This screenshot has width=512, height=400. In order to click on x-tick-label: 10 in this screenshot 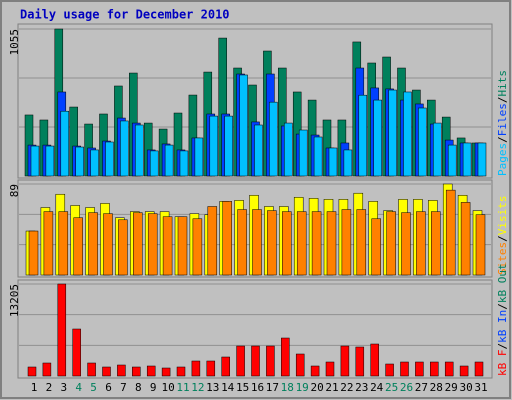, I will do `click(167, 387)`.